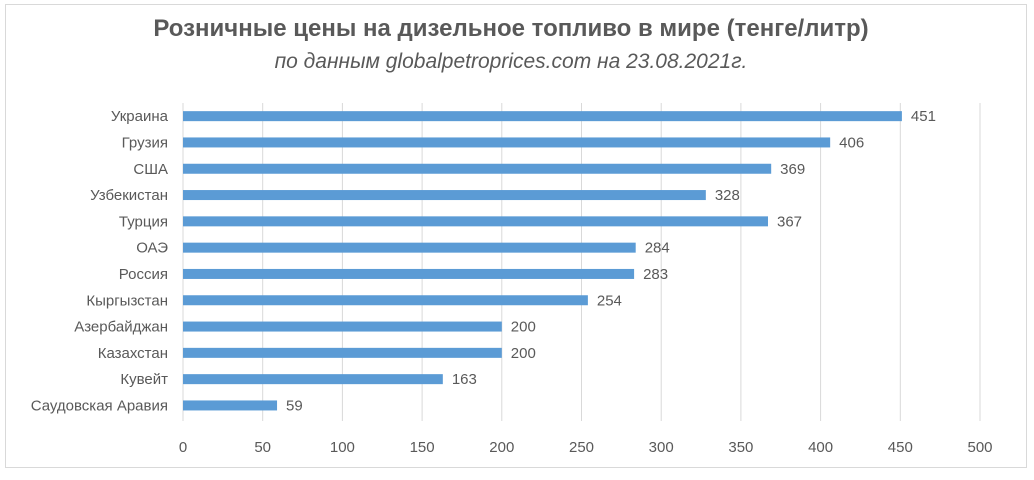  Describe the element at coordinates (422, 447) in the screenshot. I see `x-tick-label: 150` at that location.